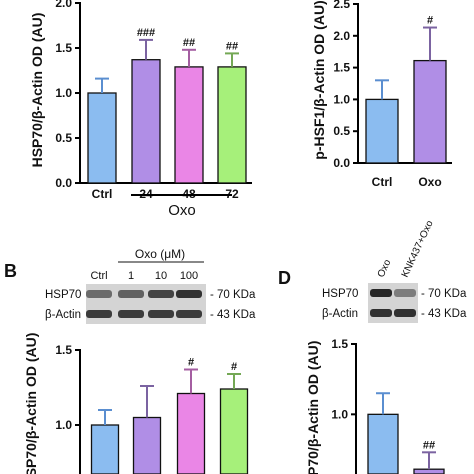  Describe the element at coordinates (63, 93) in the screenshot. I see `chart-A-ytick-label: 1.0` at that location.